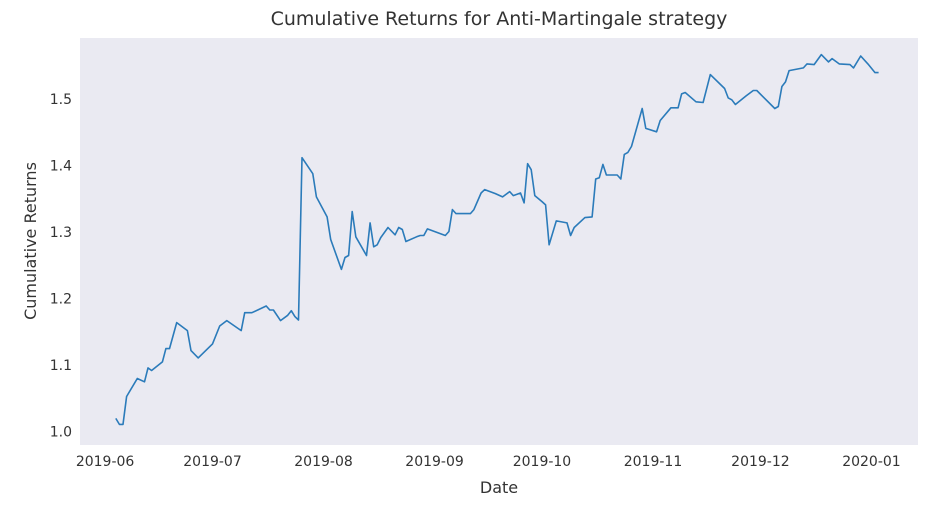  What do you see at coordinates (871, 462) in the screenshot?
I see `x-tick-label: 2020-01` at bounding box center [871, 462].